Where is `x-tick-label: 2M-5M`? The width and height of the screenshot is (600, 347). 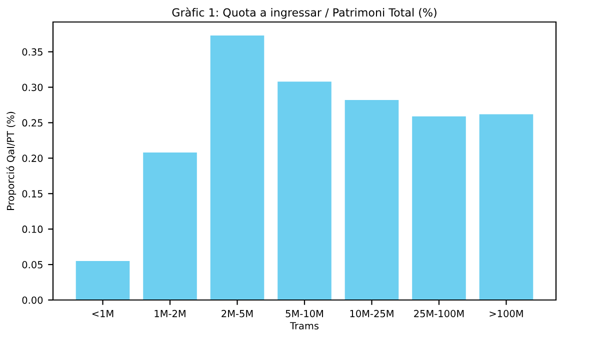
x-tick-label: 2M-5M is located at coordinates (237, 314).